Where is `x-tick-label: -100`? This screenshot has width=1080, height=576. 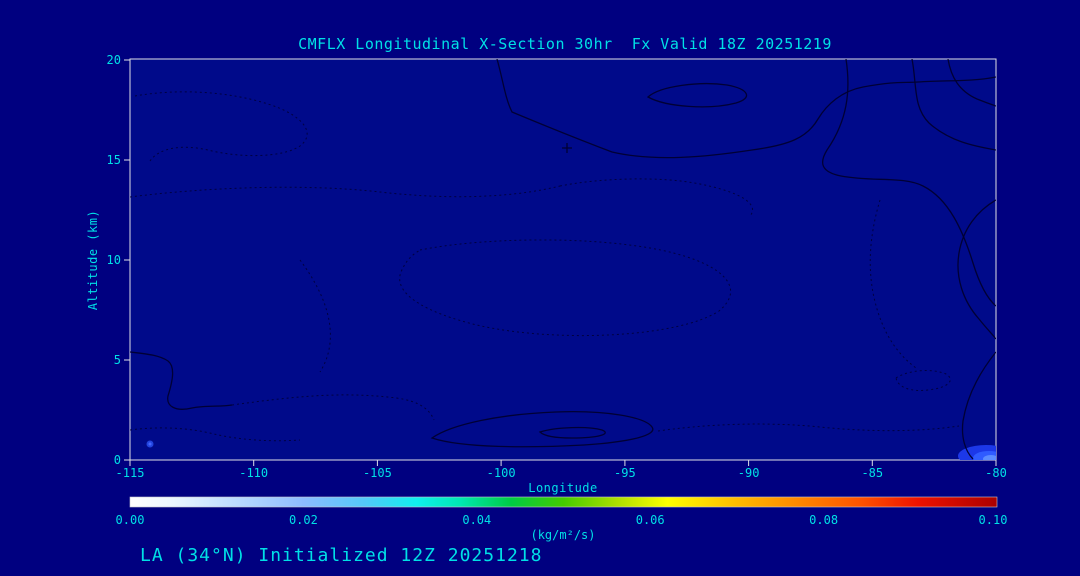 x-tick-label: -100 is located at coordinates (501, 473).